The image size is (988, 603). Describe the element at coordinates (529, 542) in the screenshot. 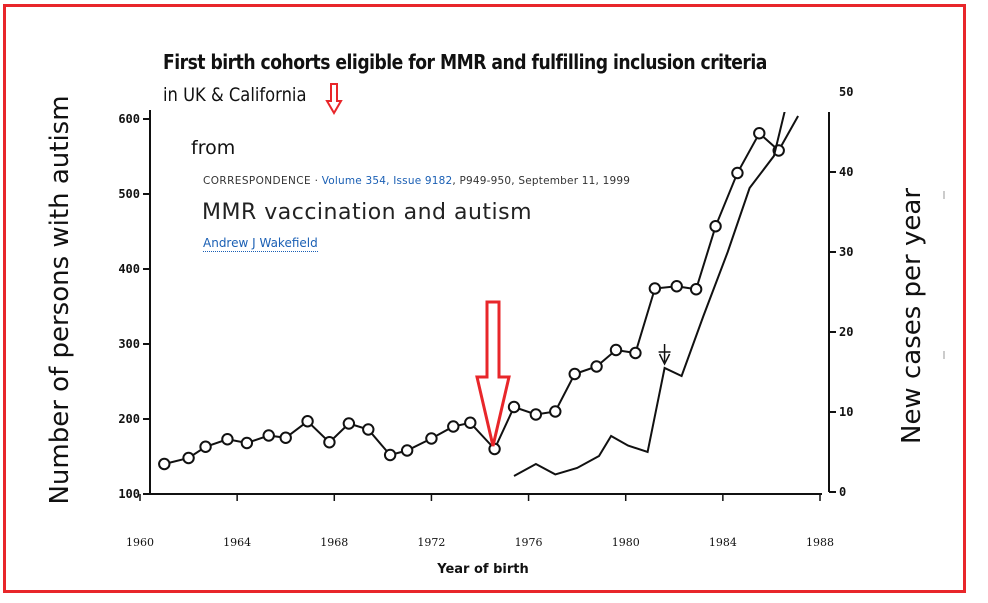

I see `x-tick-label: 1976` at that location.